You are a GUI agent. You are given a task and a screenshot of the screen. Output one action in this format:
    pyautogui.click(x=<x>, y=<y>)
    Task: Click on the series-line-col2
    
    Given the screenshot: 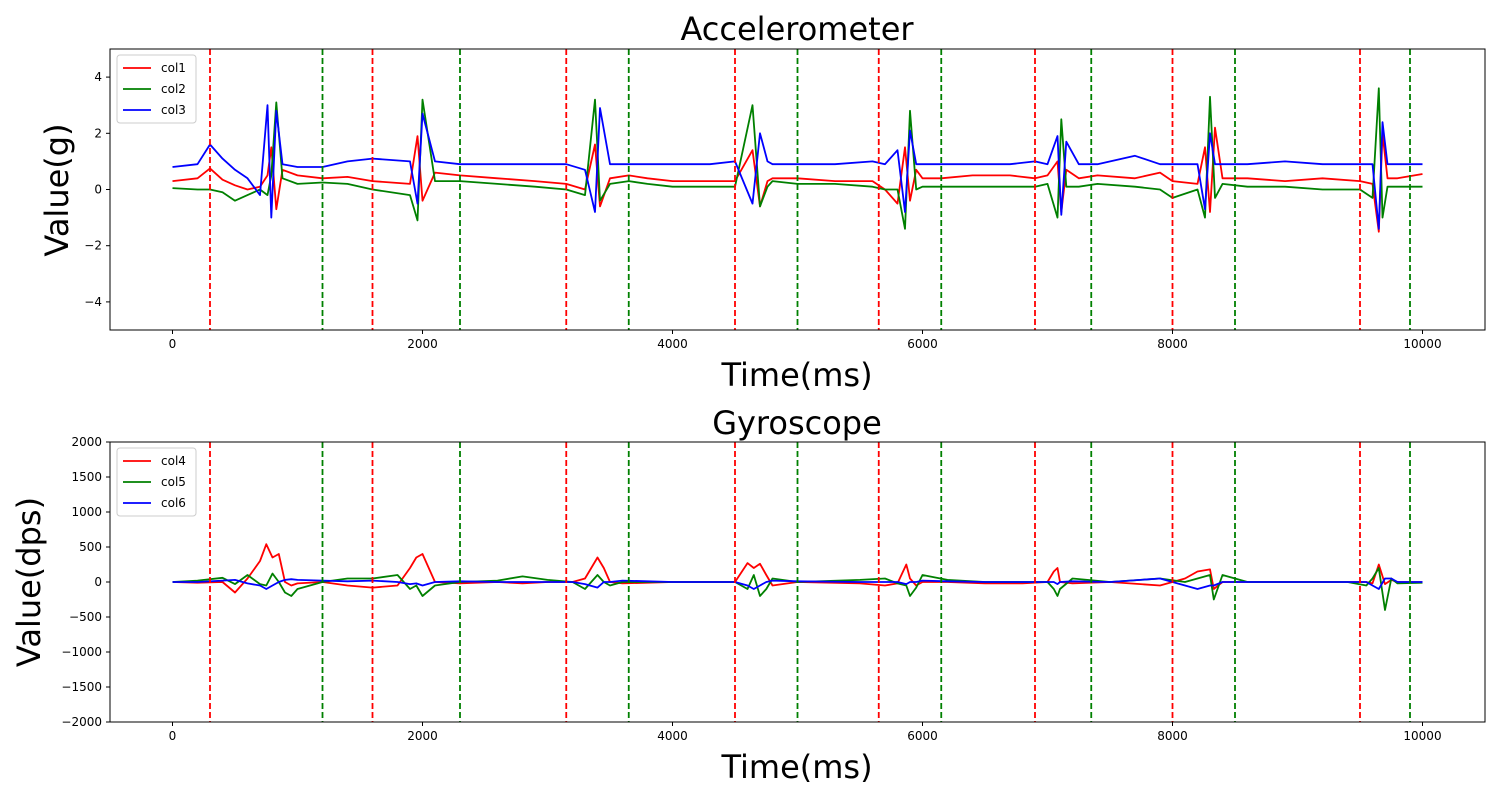 What is the action you would take?
    pyautogui.click(x=797, y=158)
    